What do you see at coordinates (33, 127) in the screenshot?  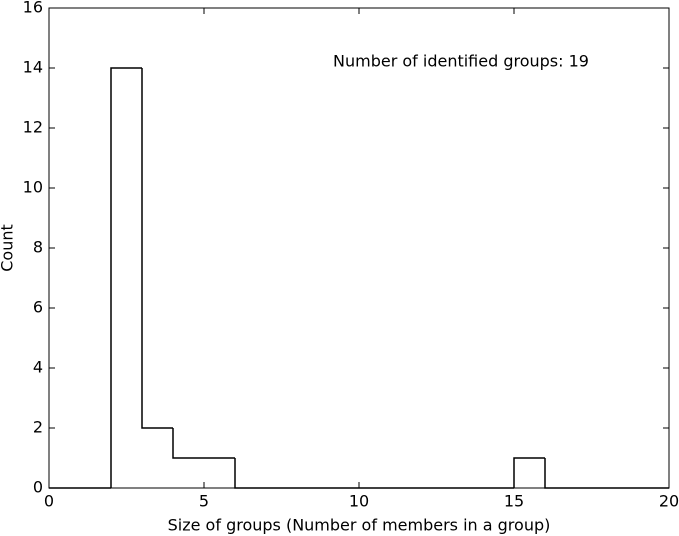 I see `y-tick-label: 12` at bounding box center [33, 127].